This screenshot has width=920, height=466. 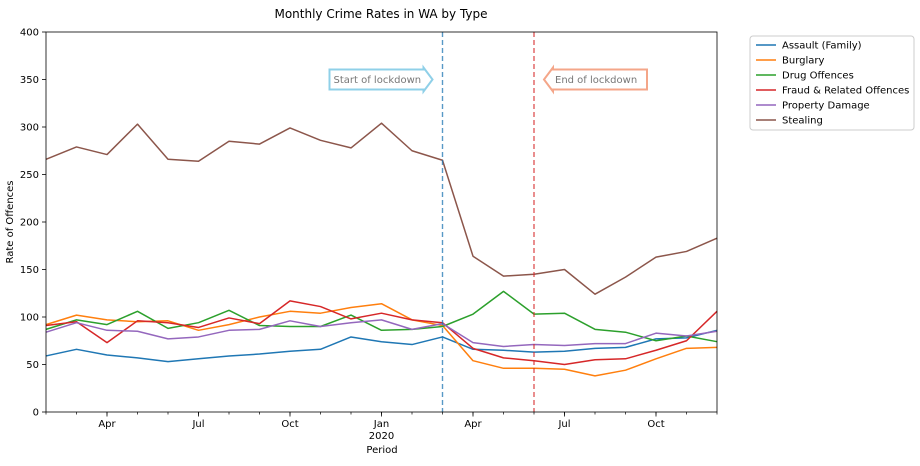 I want to click on y-tick-label: 200, so click(x=29, y=223).